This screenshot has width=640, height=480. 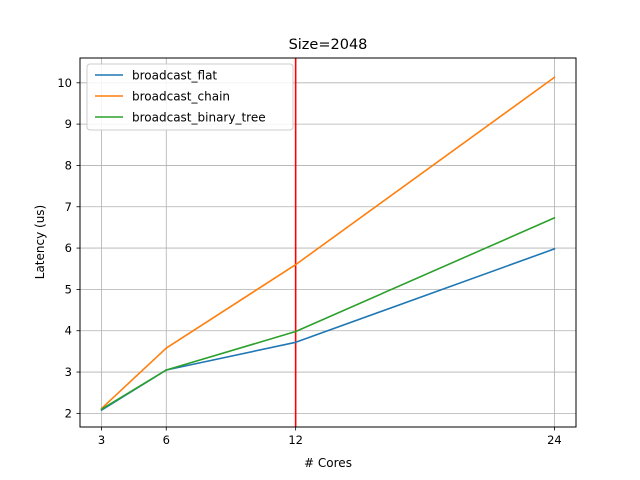 I want to click on y-tick-label: 8, so click(x=68, y=165).